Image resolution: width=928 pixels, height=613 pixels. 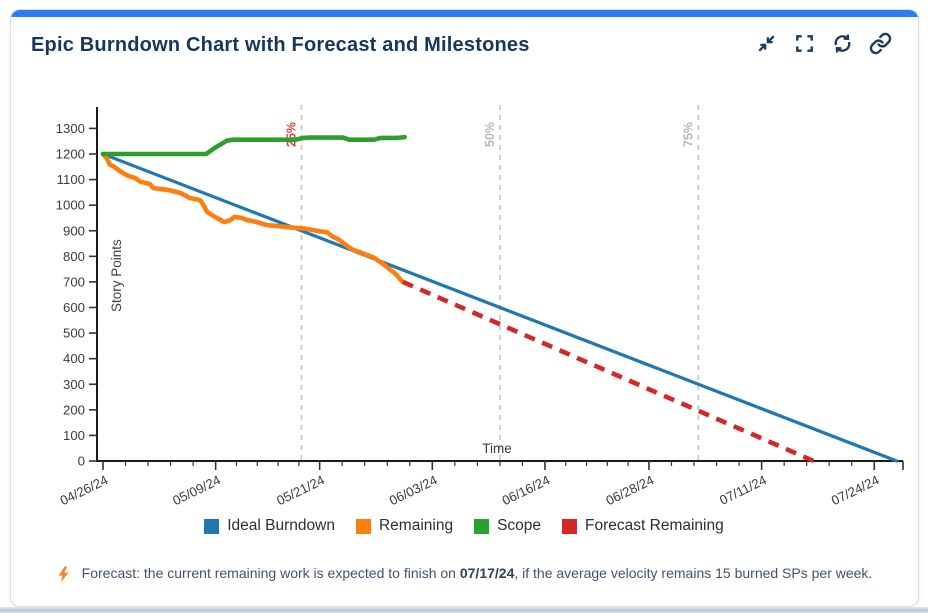 I want to click on forecast-finish-date: 07/17/24, so click(x=487, y=573).